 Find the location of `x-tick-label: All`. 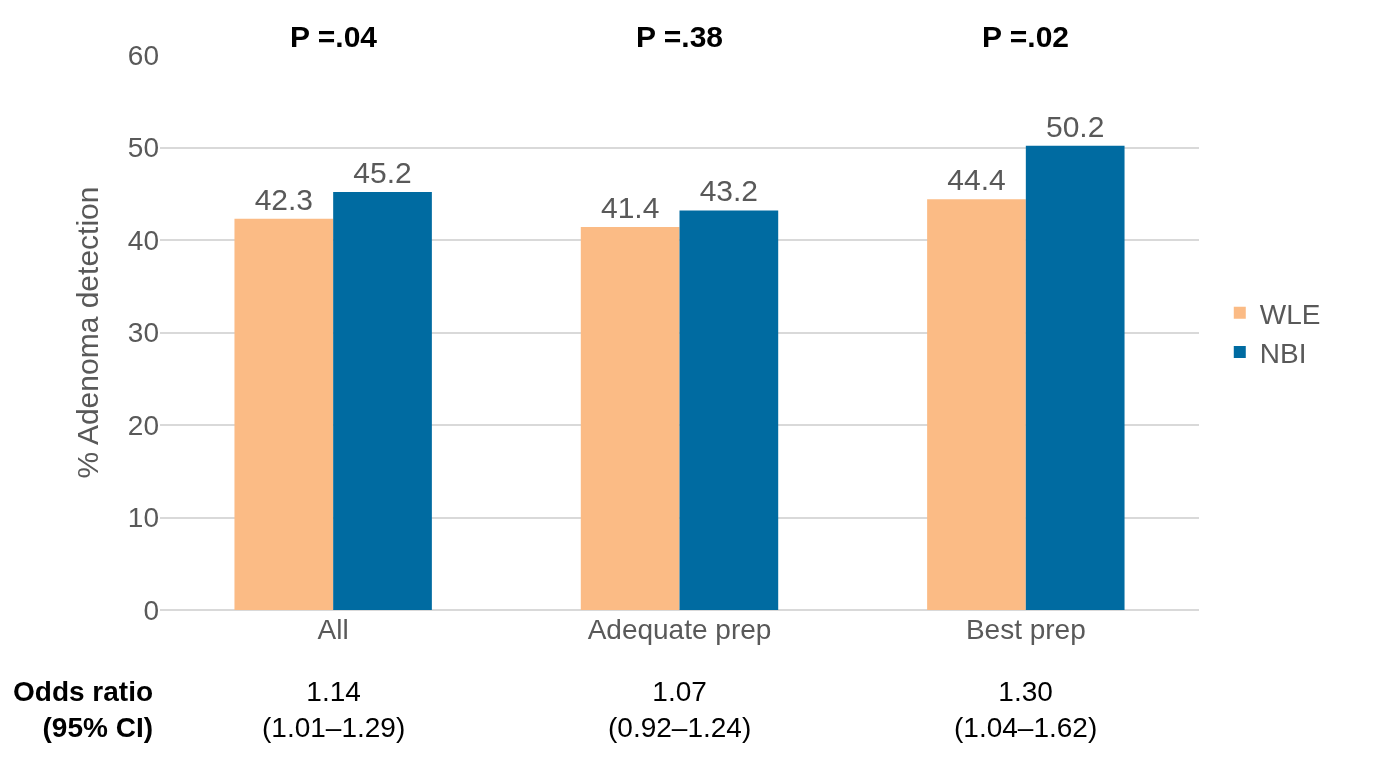

x-tick-label: All is located at coordinates (333, 629).